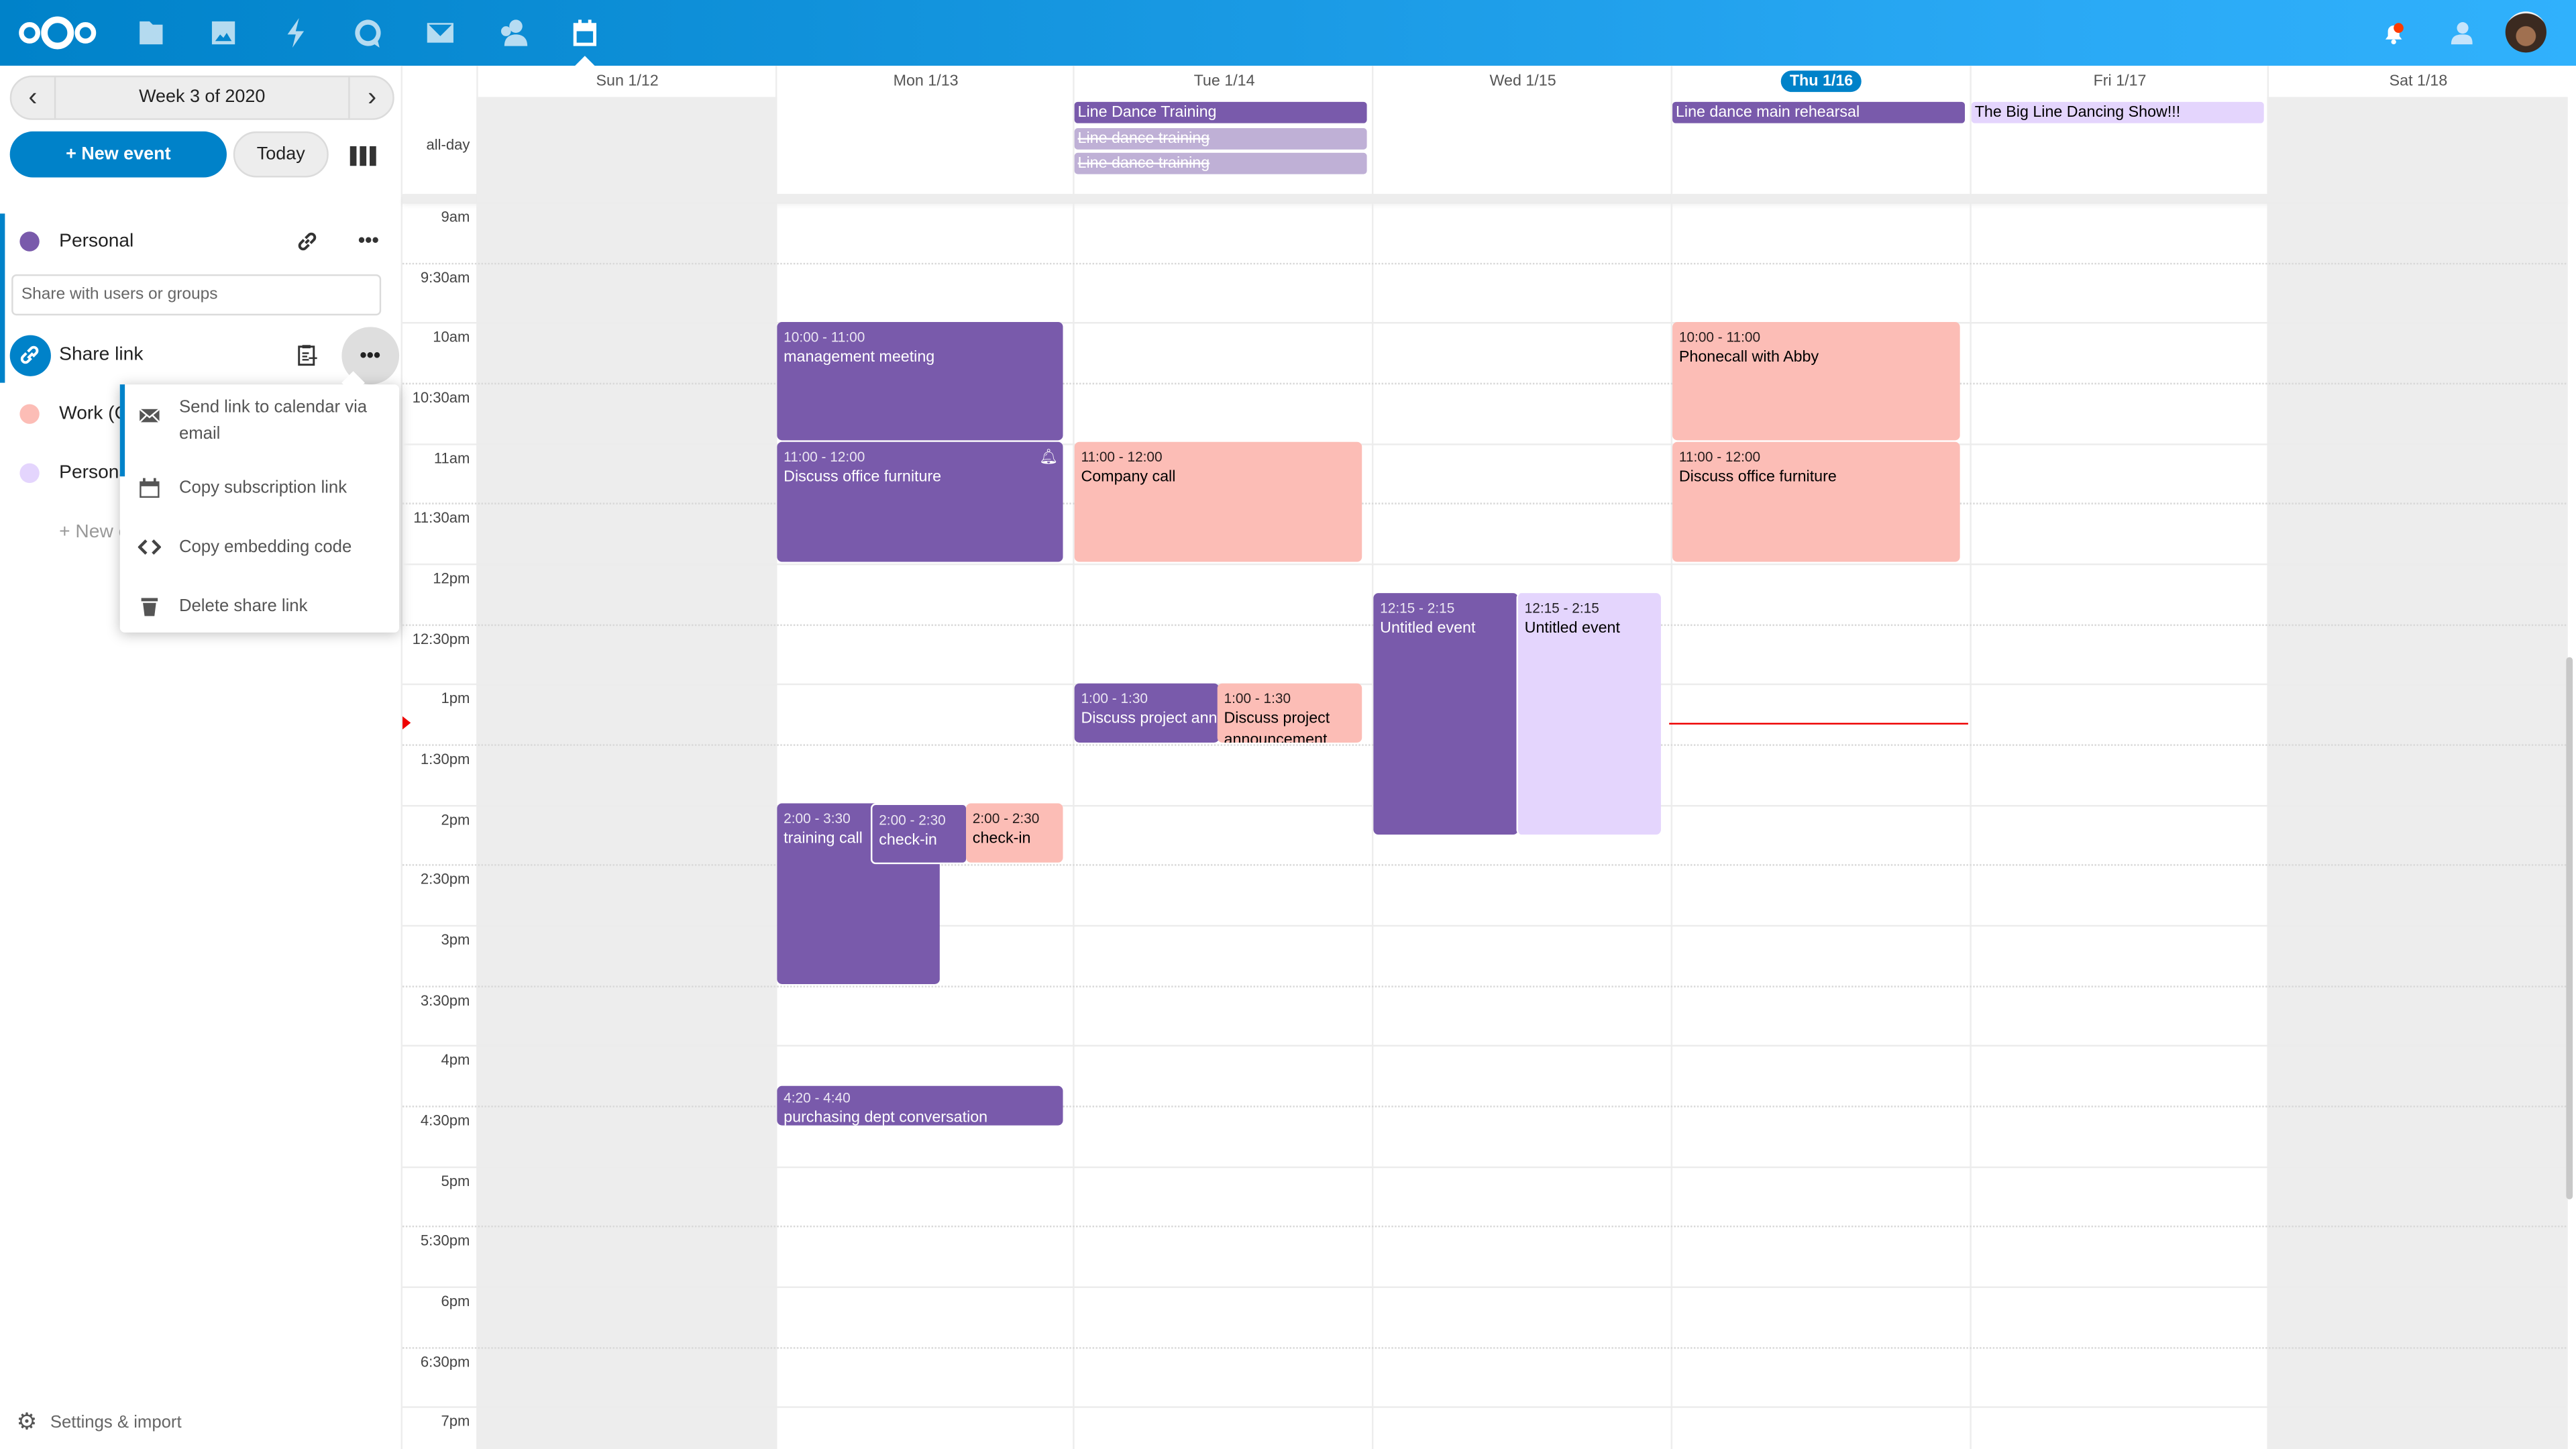 Image resolution: width=2576 pixels, height=1449 pixels. What do you see at coordinates (98, 1422) in the screenshot?
I see `settings-import-button: ⚙ Settings & import` at bounding box center [98, 1422].